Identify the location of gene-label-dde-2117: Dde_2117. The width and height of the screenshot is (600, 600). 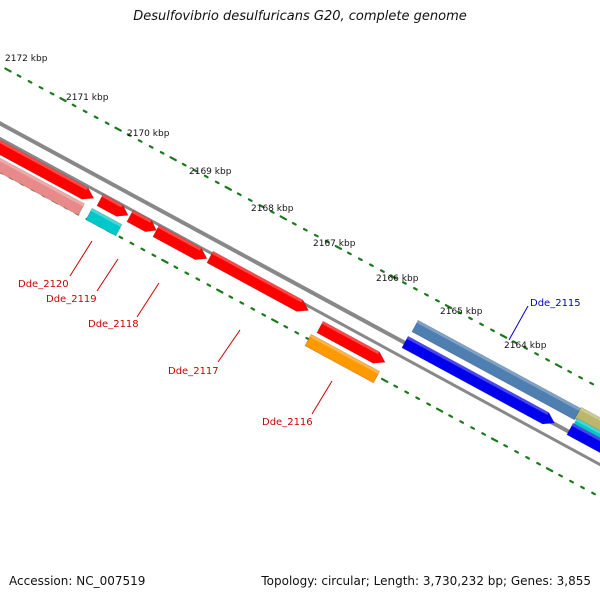
(193, 371).